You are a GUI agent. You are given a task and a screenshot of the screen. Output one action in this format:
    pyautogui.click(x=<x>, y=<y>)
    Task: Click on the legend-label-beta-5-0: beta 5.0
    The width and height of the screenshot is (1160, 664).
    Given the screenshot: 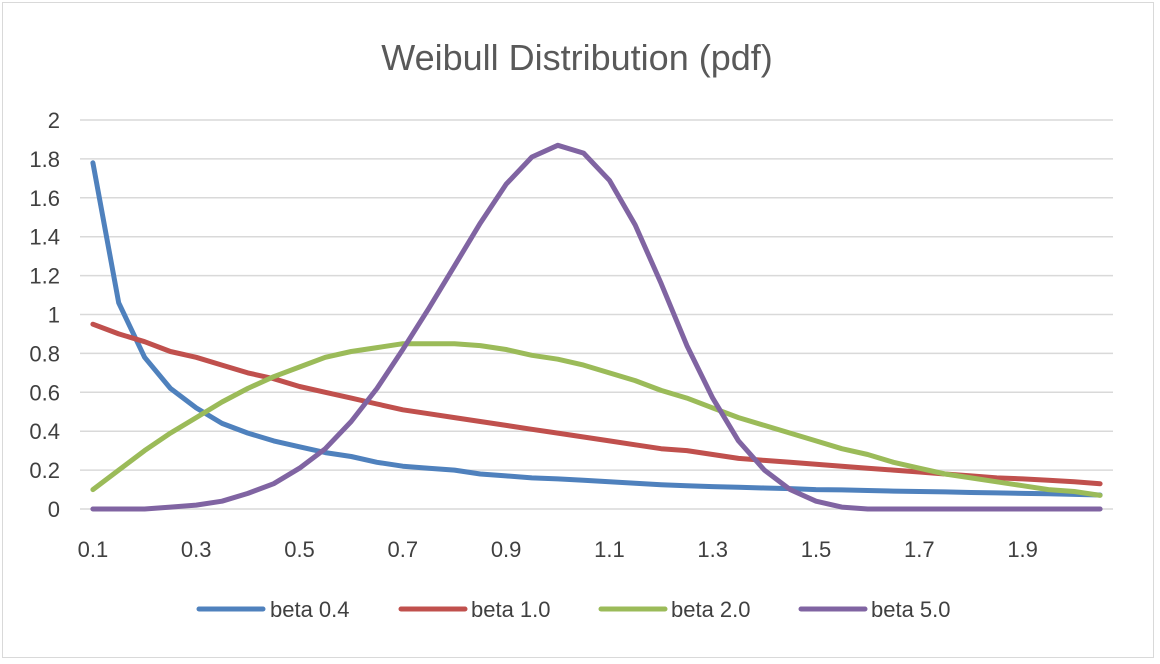 What is the action you would take?
    pyautogui.click(x=911, y=609)
    